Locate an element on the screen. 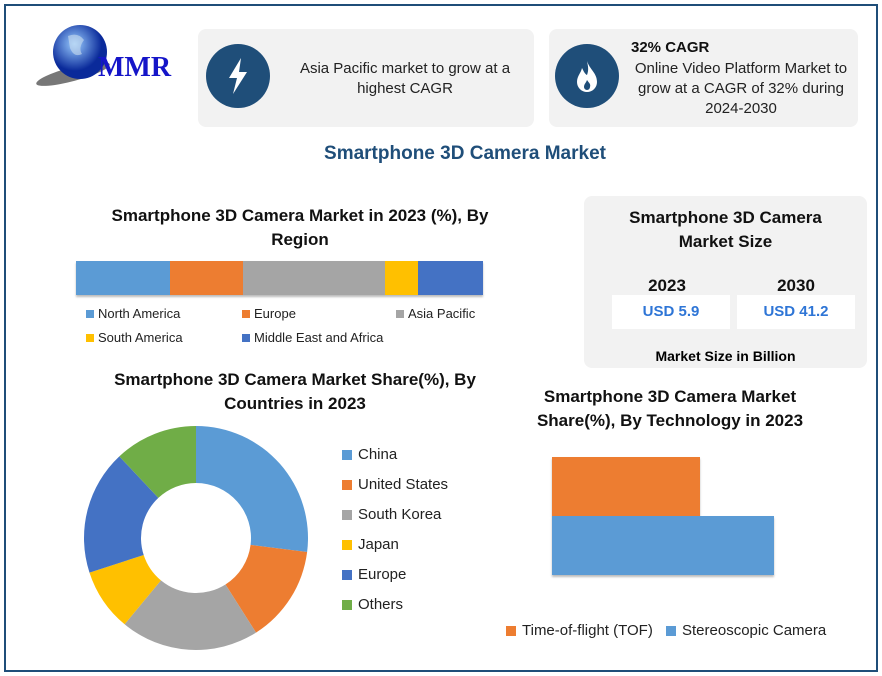  country-legend-item: Europe is located at coordinates (374, 574).